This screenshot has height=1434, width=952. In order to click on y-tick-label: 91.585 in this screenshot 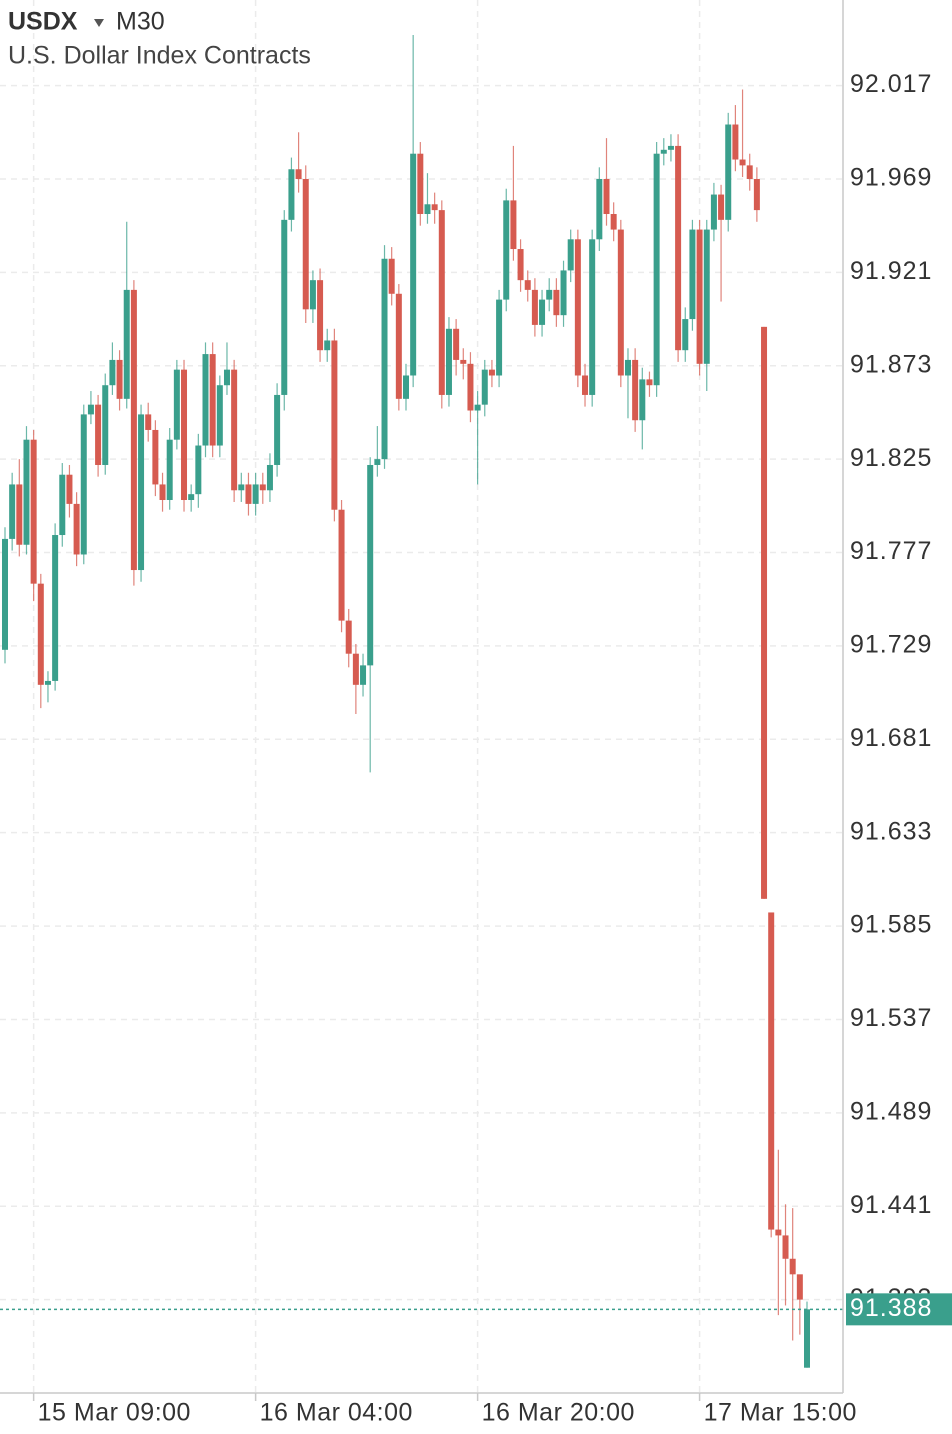, I will do `click(891, 925)`.